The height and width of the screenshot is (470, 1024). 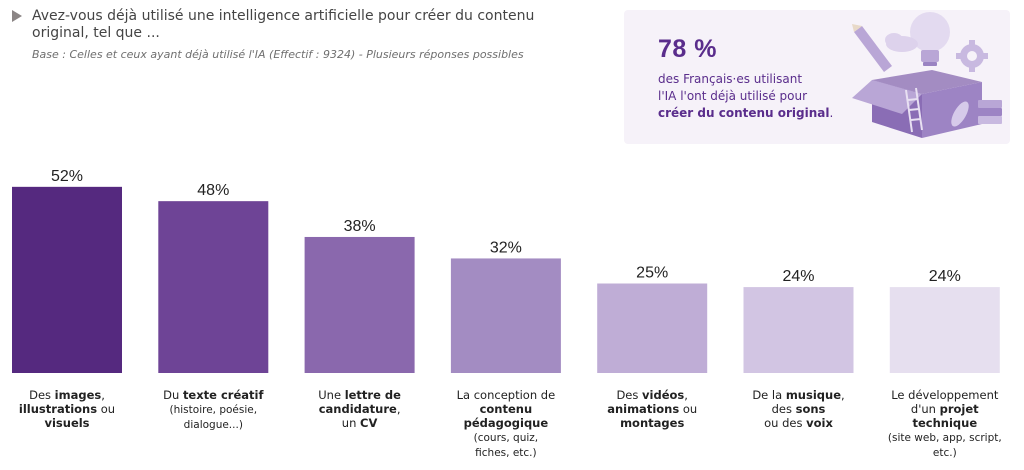 What do you see at coordinates (67, 409) in the screenshot?
I see `category-label-1: Des images, illustrations ou visuels` at bounding box center [67, 409].